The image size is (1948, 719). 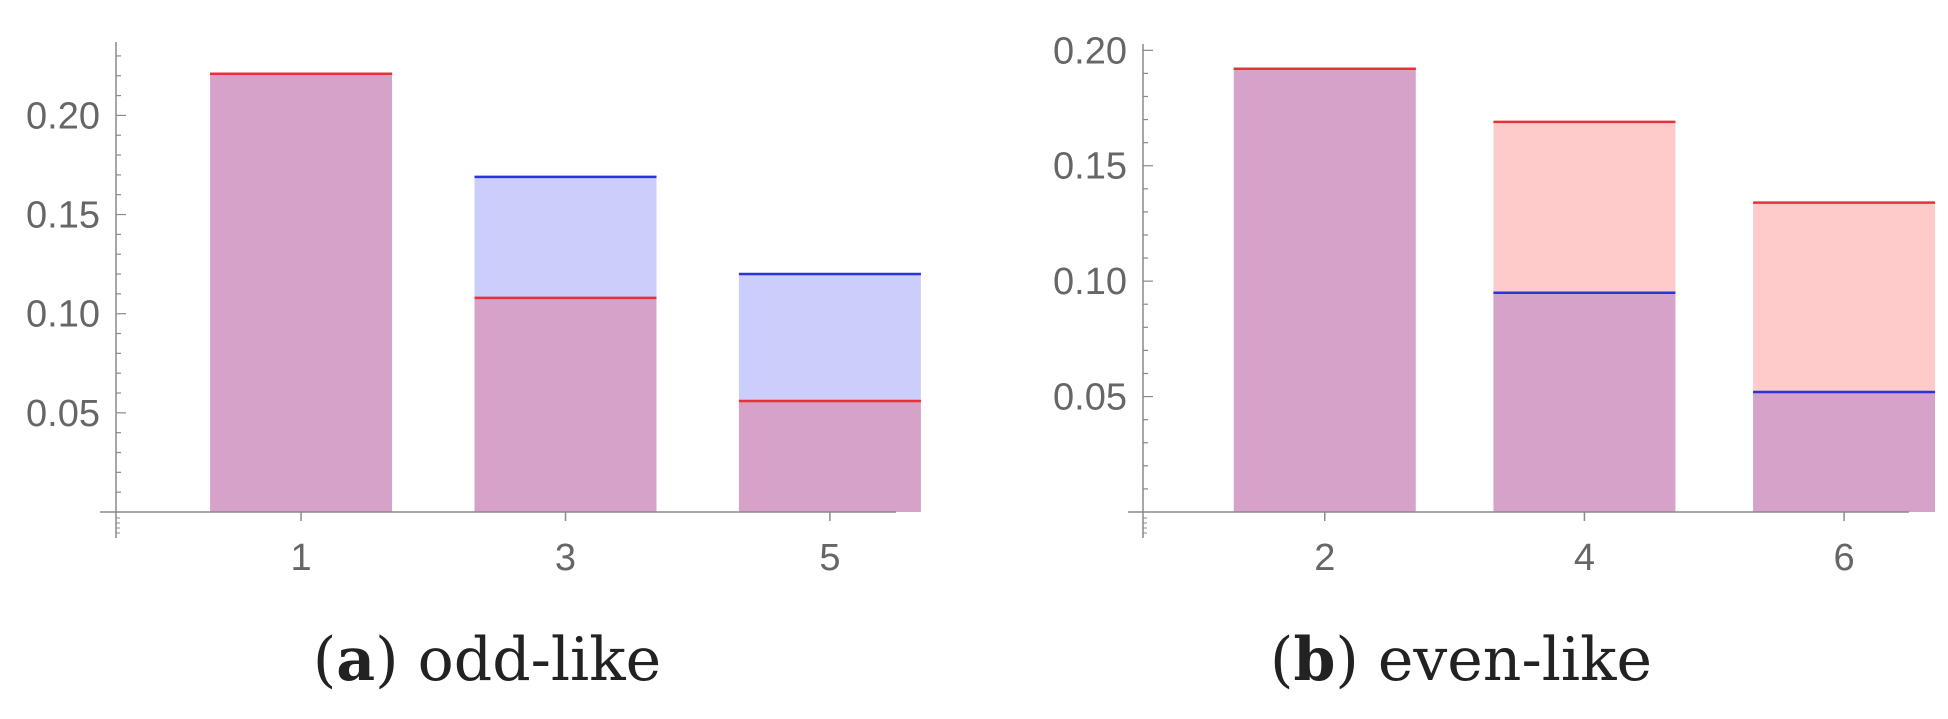 I want to click on x-tick-label: 4, so click(x=1584, y=558).